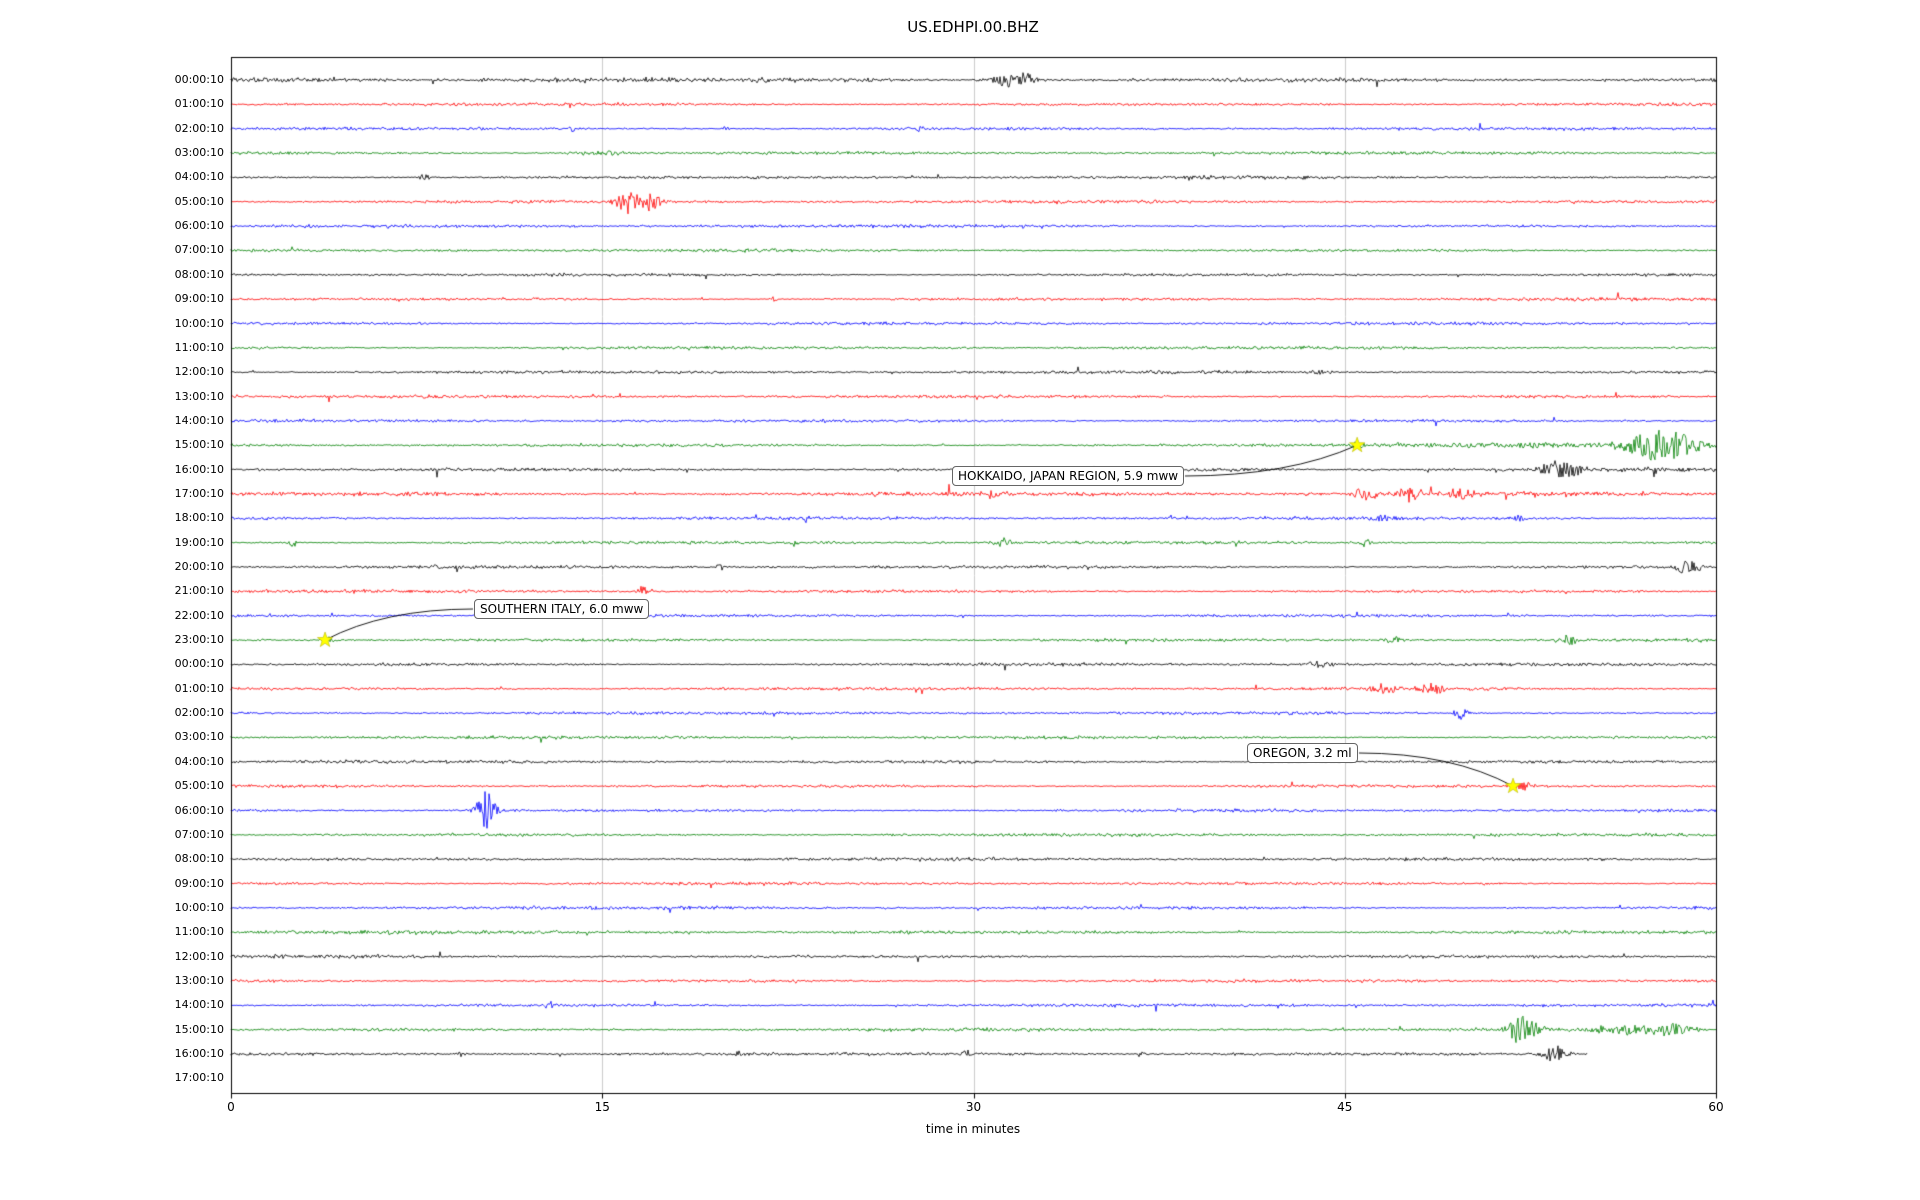  What do you see at coordinates (199, 591) in the screenshot?
I see `row-label: 21:00:10` at bounding box center [199, 591].